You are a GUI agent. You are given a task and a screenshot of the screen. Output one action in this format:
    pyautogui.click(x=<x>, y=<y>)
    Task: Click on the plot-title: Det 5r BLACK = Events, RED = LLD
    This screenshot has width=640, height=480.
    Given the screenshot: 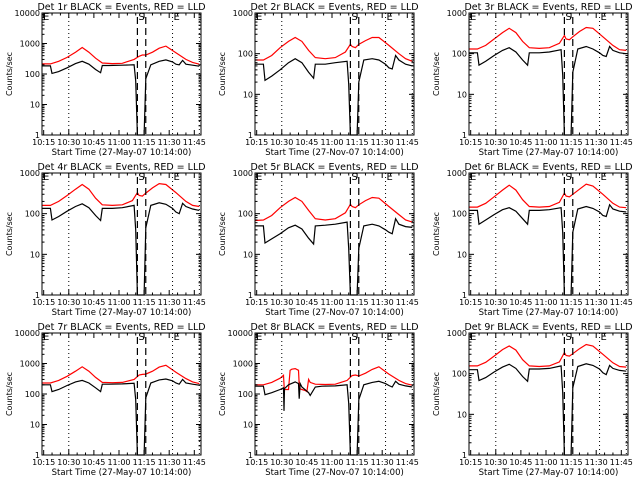 What is the action you would take?
    pyautogui.click(x=334, y=167)
    